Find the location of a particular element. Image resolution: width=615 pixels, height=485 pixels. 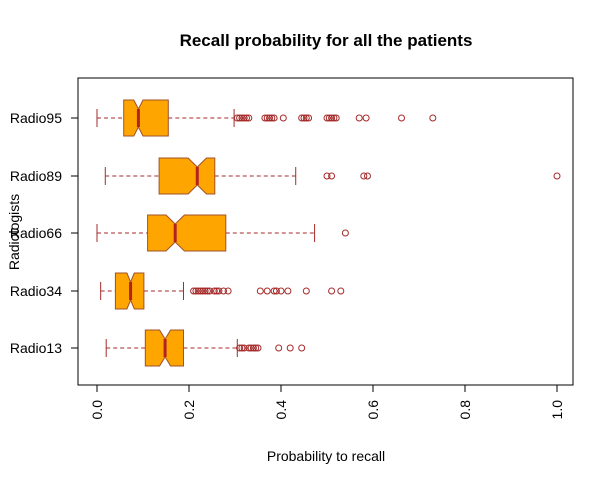

y-axis: Radio13 Radio34 Radio66 Radio89 Radio95 is located at coordinates (44, 233).